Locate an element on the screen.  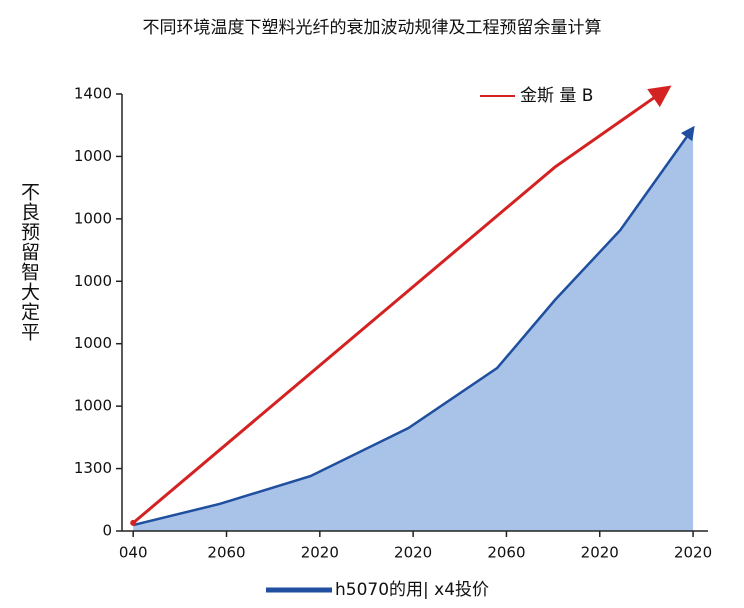
legend-label: h5070的用| x4投价 is located at coordinates (412, 590).